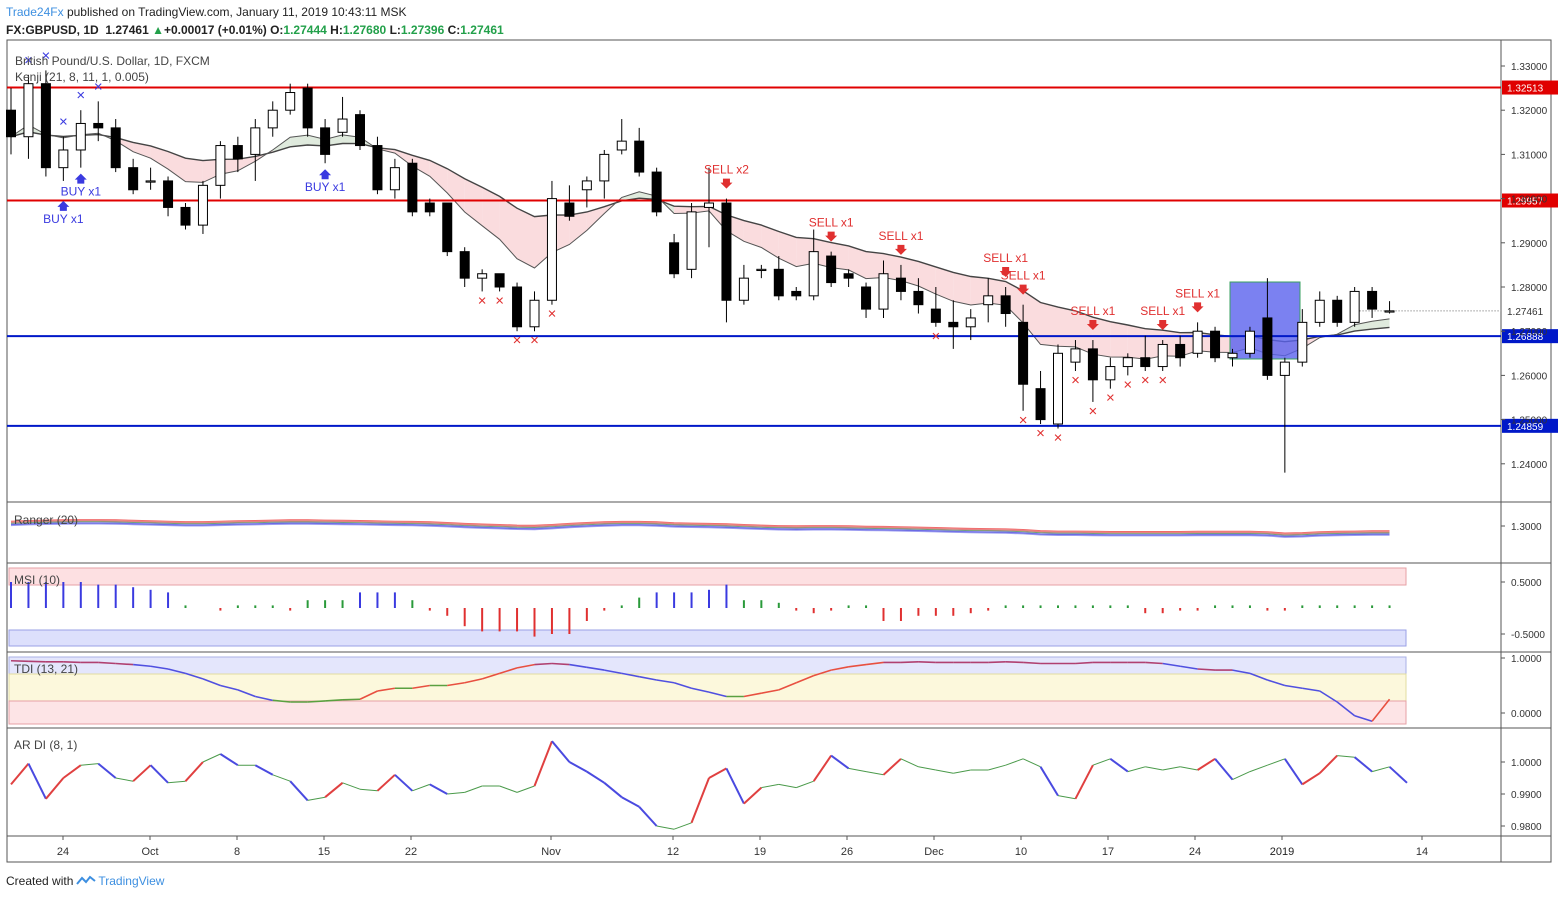 The image size is (1565, 899). I want to click on y-tick-label: 1.25000, so click(1529, 421).